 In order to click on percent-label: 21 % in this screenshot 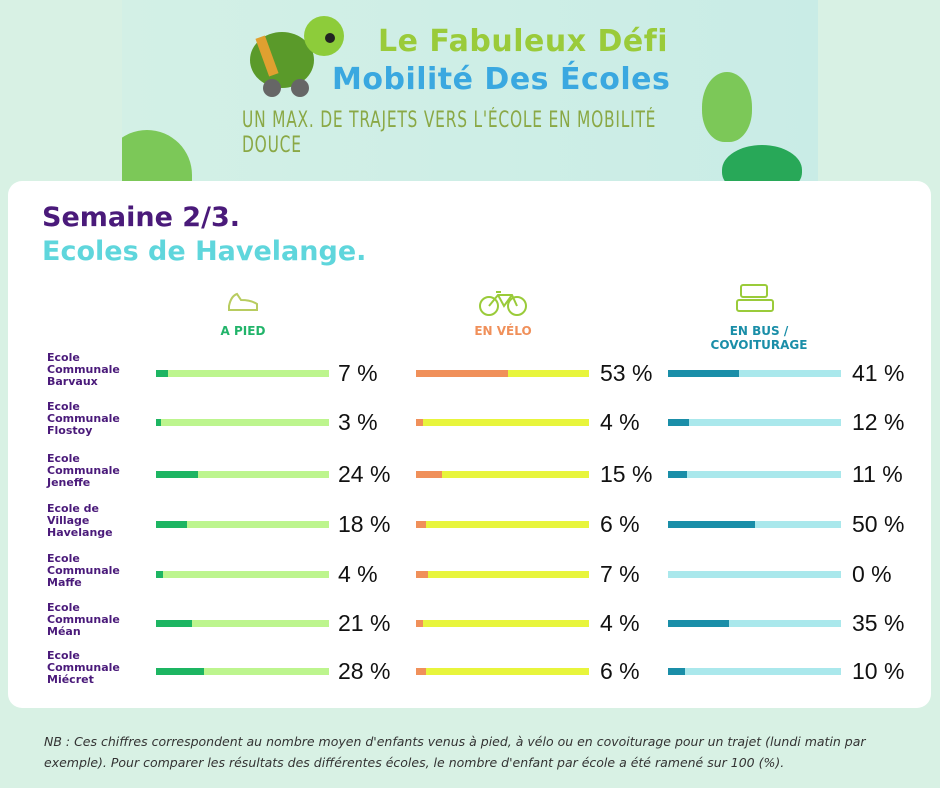, I will do `click(364, 623)`.